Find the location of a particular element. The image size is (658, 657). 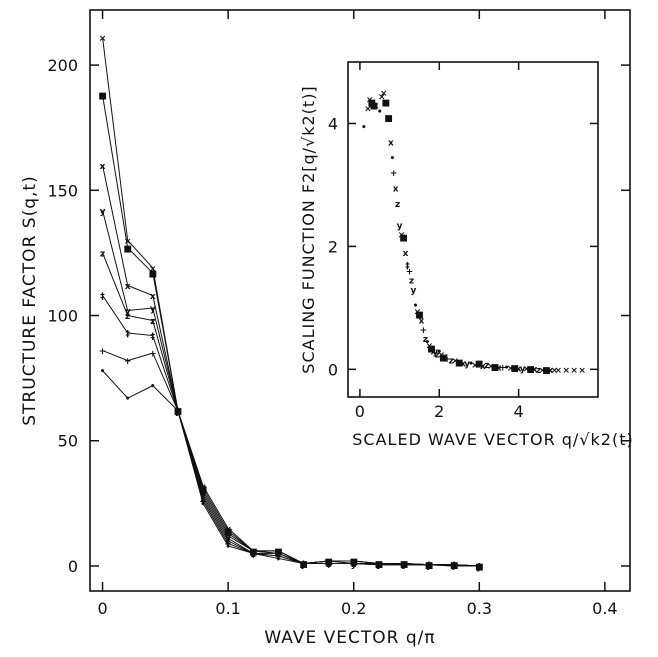

y-tick-label: 0 is located at coordinates (73, 566).